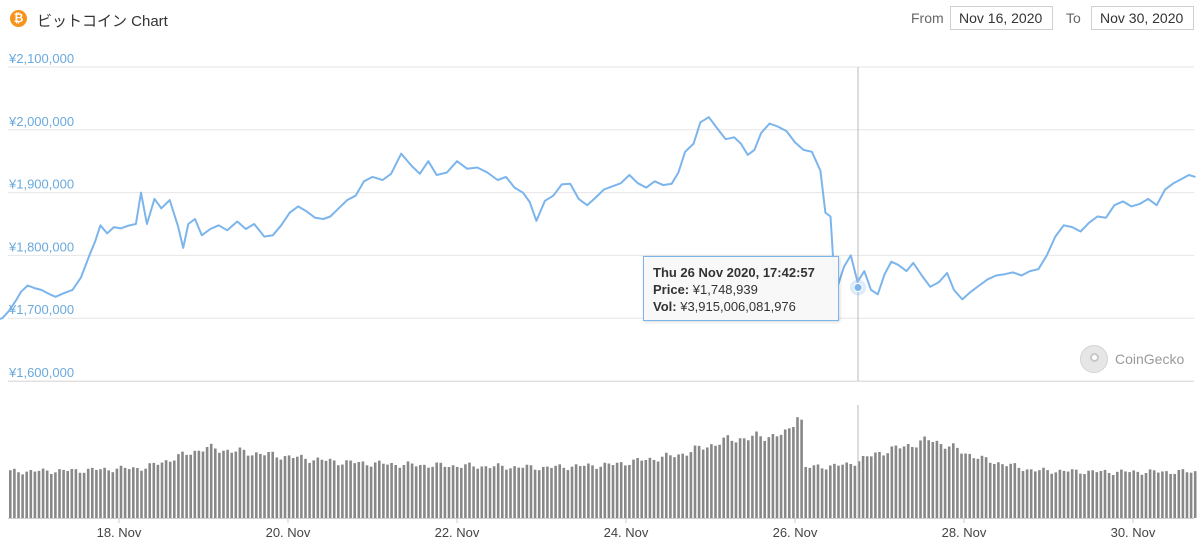  Describe the element at coordinates (41, 184) in the screenshot. I see `y-tick-label: ¥1,900,000` at that location.